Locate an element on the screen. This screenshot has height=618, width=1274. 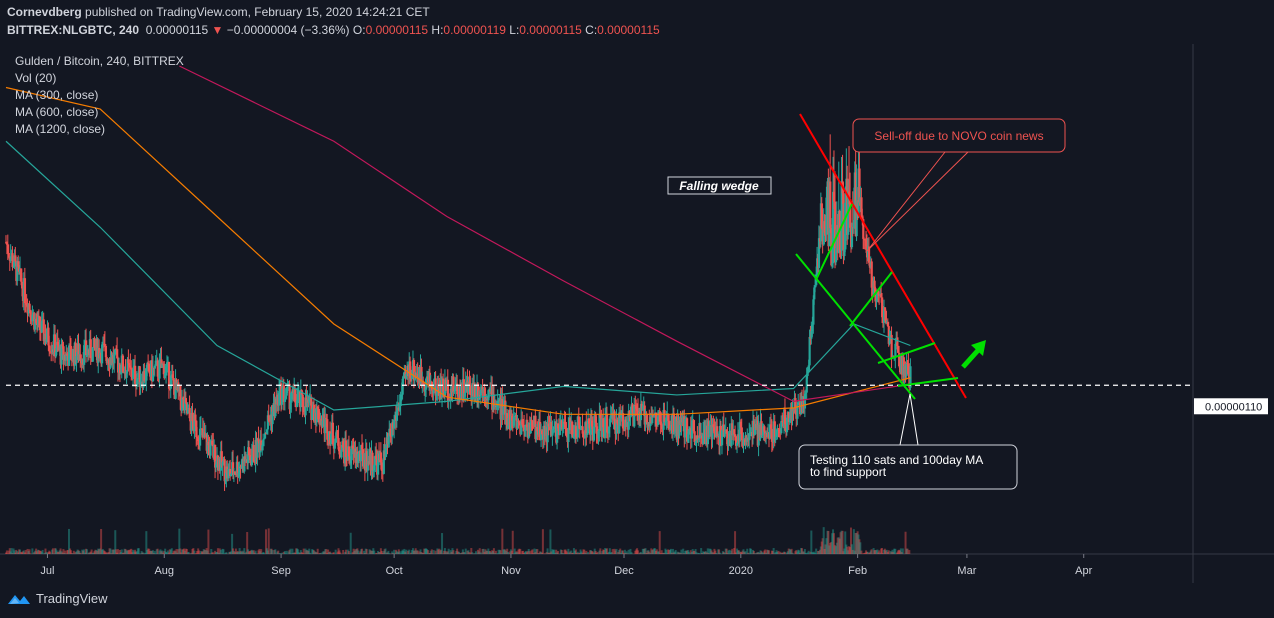
time-axis: Jul Aug Sep Oct Nov Dec 2020 Feb Mar Apr is located at coordinates (566, 565).